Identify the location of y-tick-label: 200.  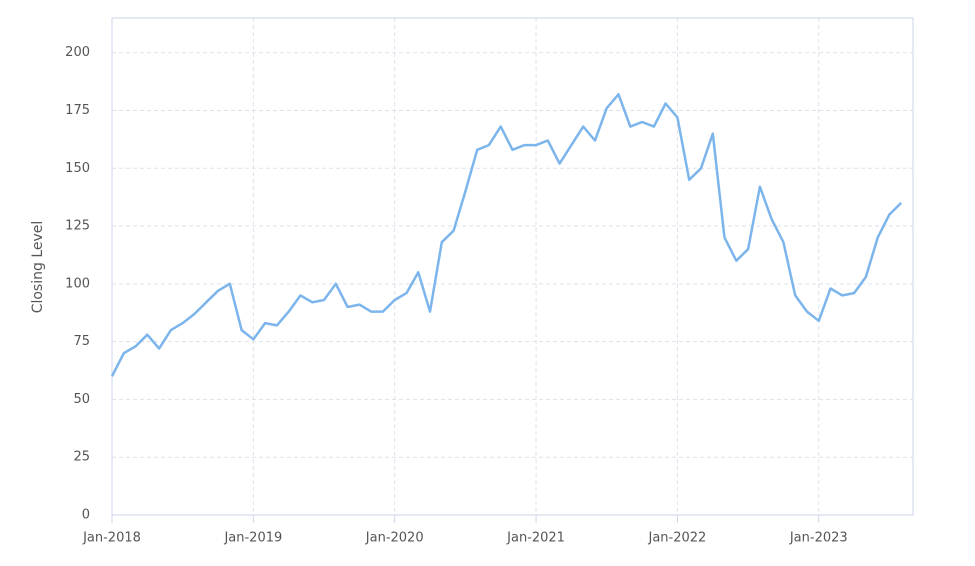
(77, 52).